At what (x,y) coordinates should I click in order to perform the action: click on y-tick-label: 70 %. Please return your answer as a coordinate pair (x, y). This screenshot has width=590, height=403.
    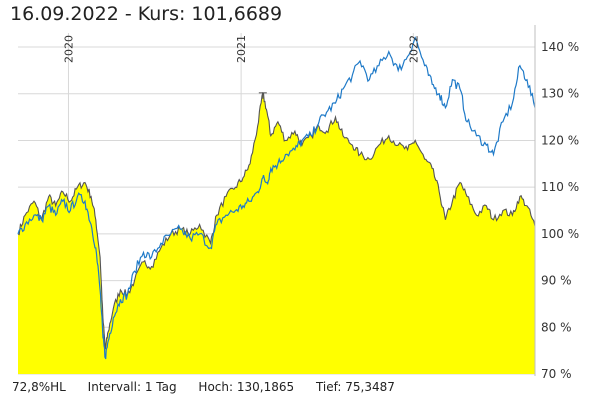
    Looking at the image, I should click on (556, 374).